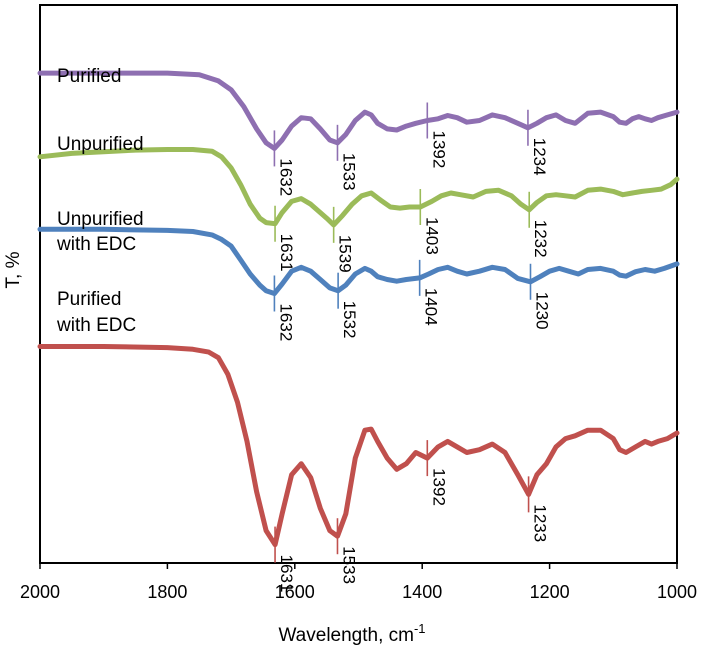 Image resolution: width=706 pixels, height=654 pixels. Describe the element at coordinates (348, 172) in the screenshot. I see `peak-label-purified-1533: 1533` at that location.